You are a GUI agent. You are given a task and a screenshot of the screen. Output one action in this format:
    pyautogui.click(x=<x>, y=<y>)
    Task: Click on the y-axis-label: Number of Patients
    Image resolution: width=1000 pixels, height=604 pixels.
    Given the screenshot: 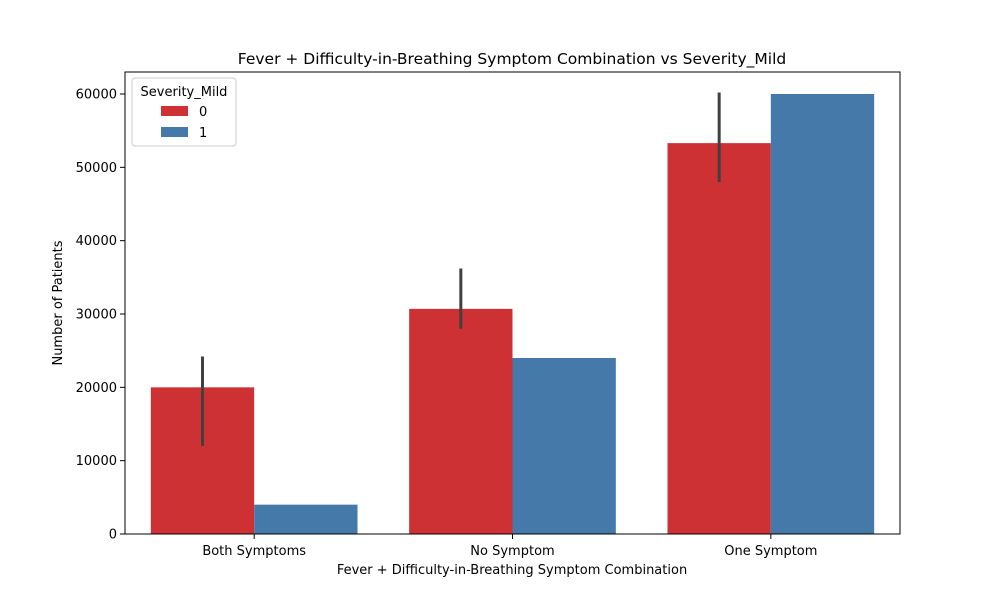 What is the action you would take?
    pyautogui.click(x=58, y=302)
    